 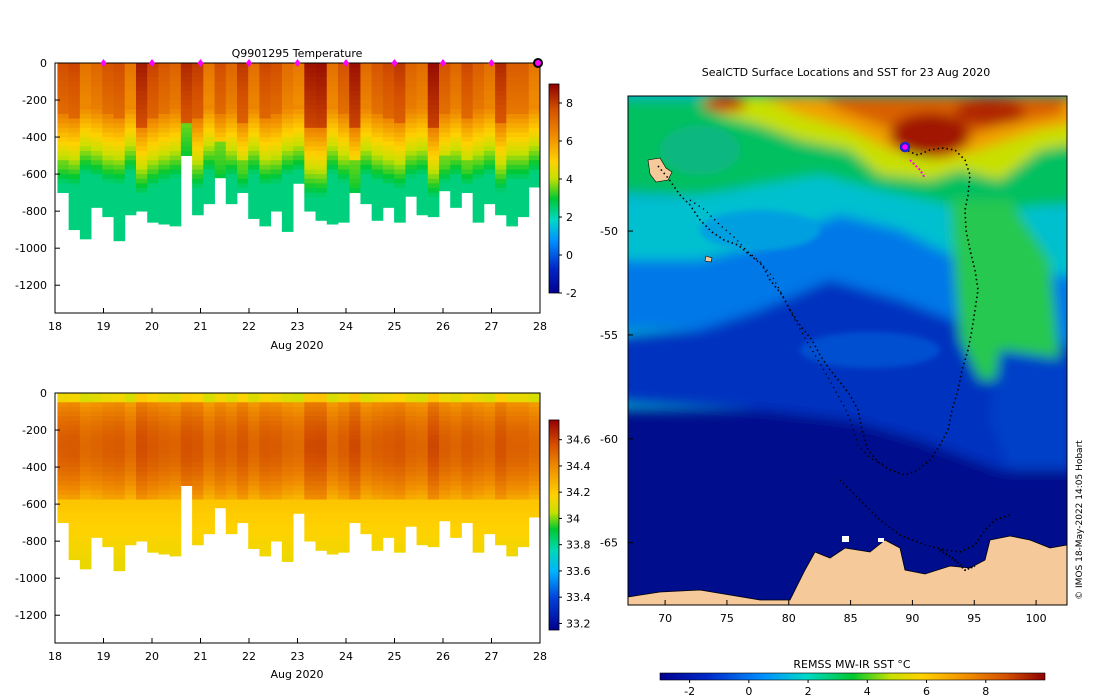 What do you see at coordinates (104, 326) in the screenshot?
I see `x-tick-label: 19` at bounding box center [104, 326].